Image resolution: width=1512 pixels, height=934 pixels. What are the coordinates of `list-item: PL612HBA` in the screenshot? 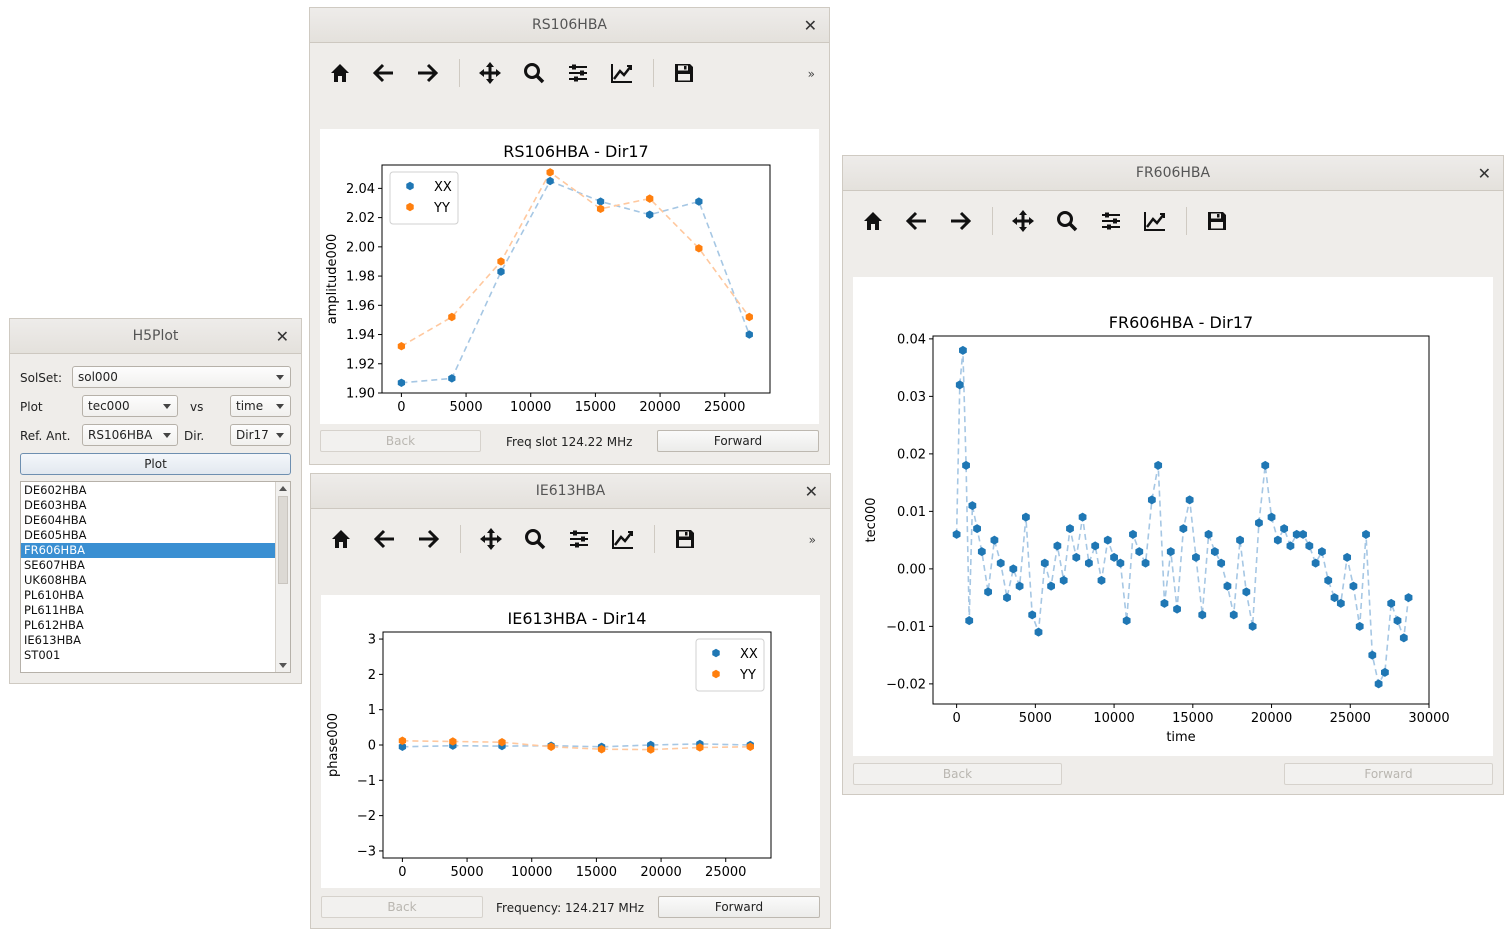 It's located at (54, 625).